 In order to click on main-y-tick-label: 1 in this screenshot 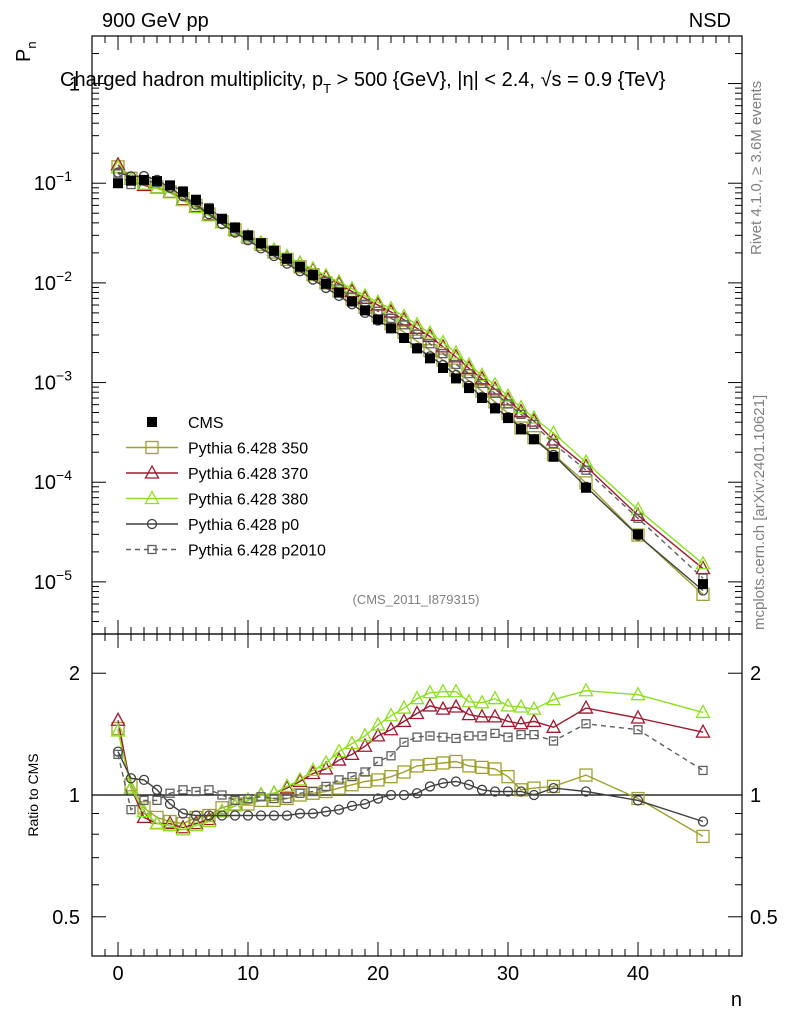, I will do `click(74, 85)`.